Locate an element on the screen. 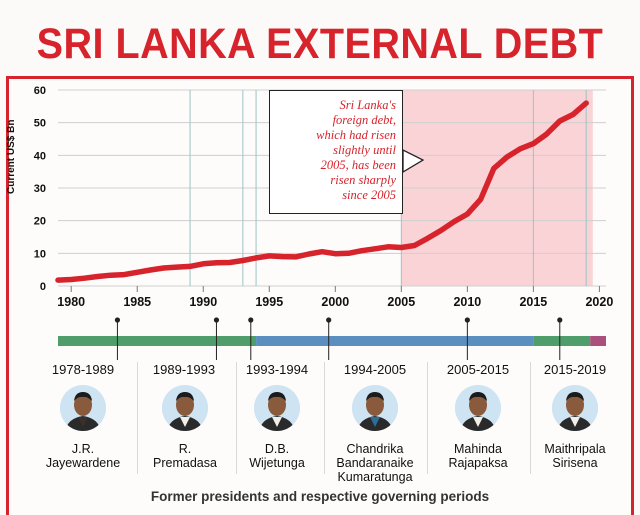  annotation-line: 2005, has been is located at coordinates (358, 165).